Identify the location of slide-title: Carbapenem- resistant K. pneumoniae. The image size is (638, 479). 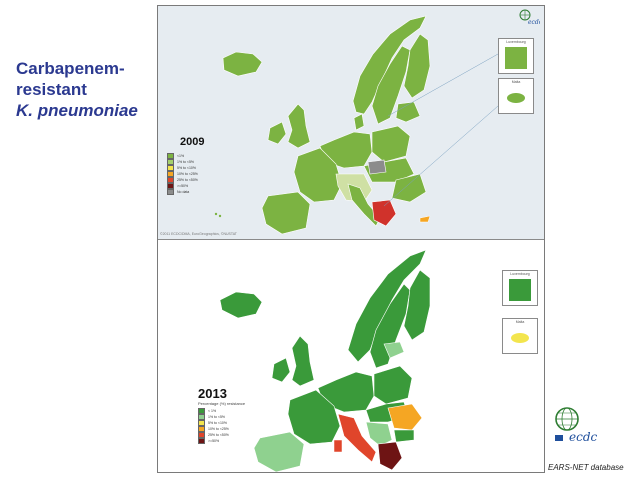
(86, 89).